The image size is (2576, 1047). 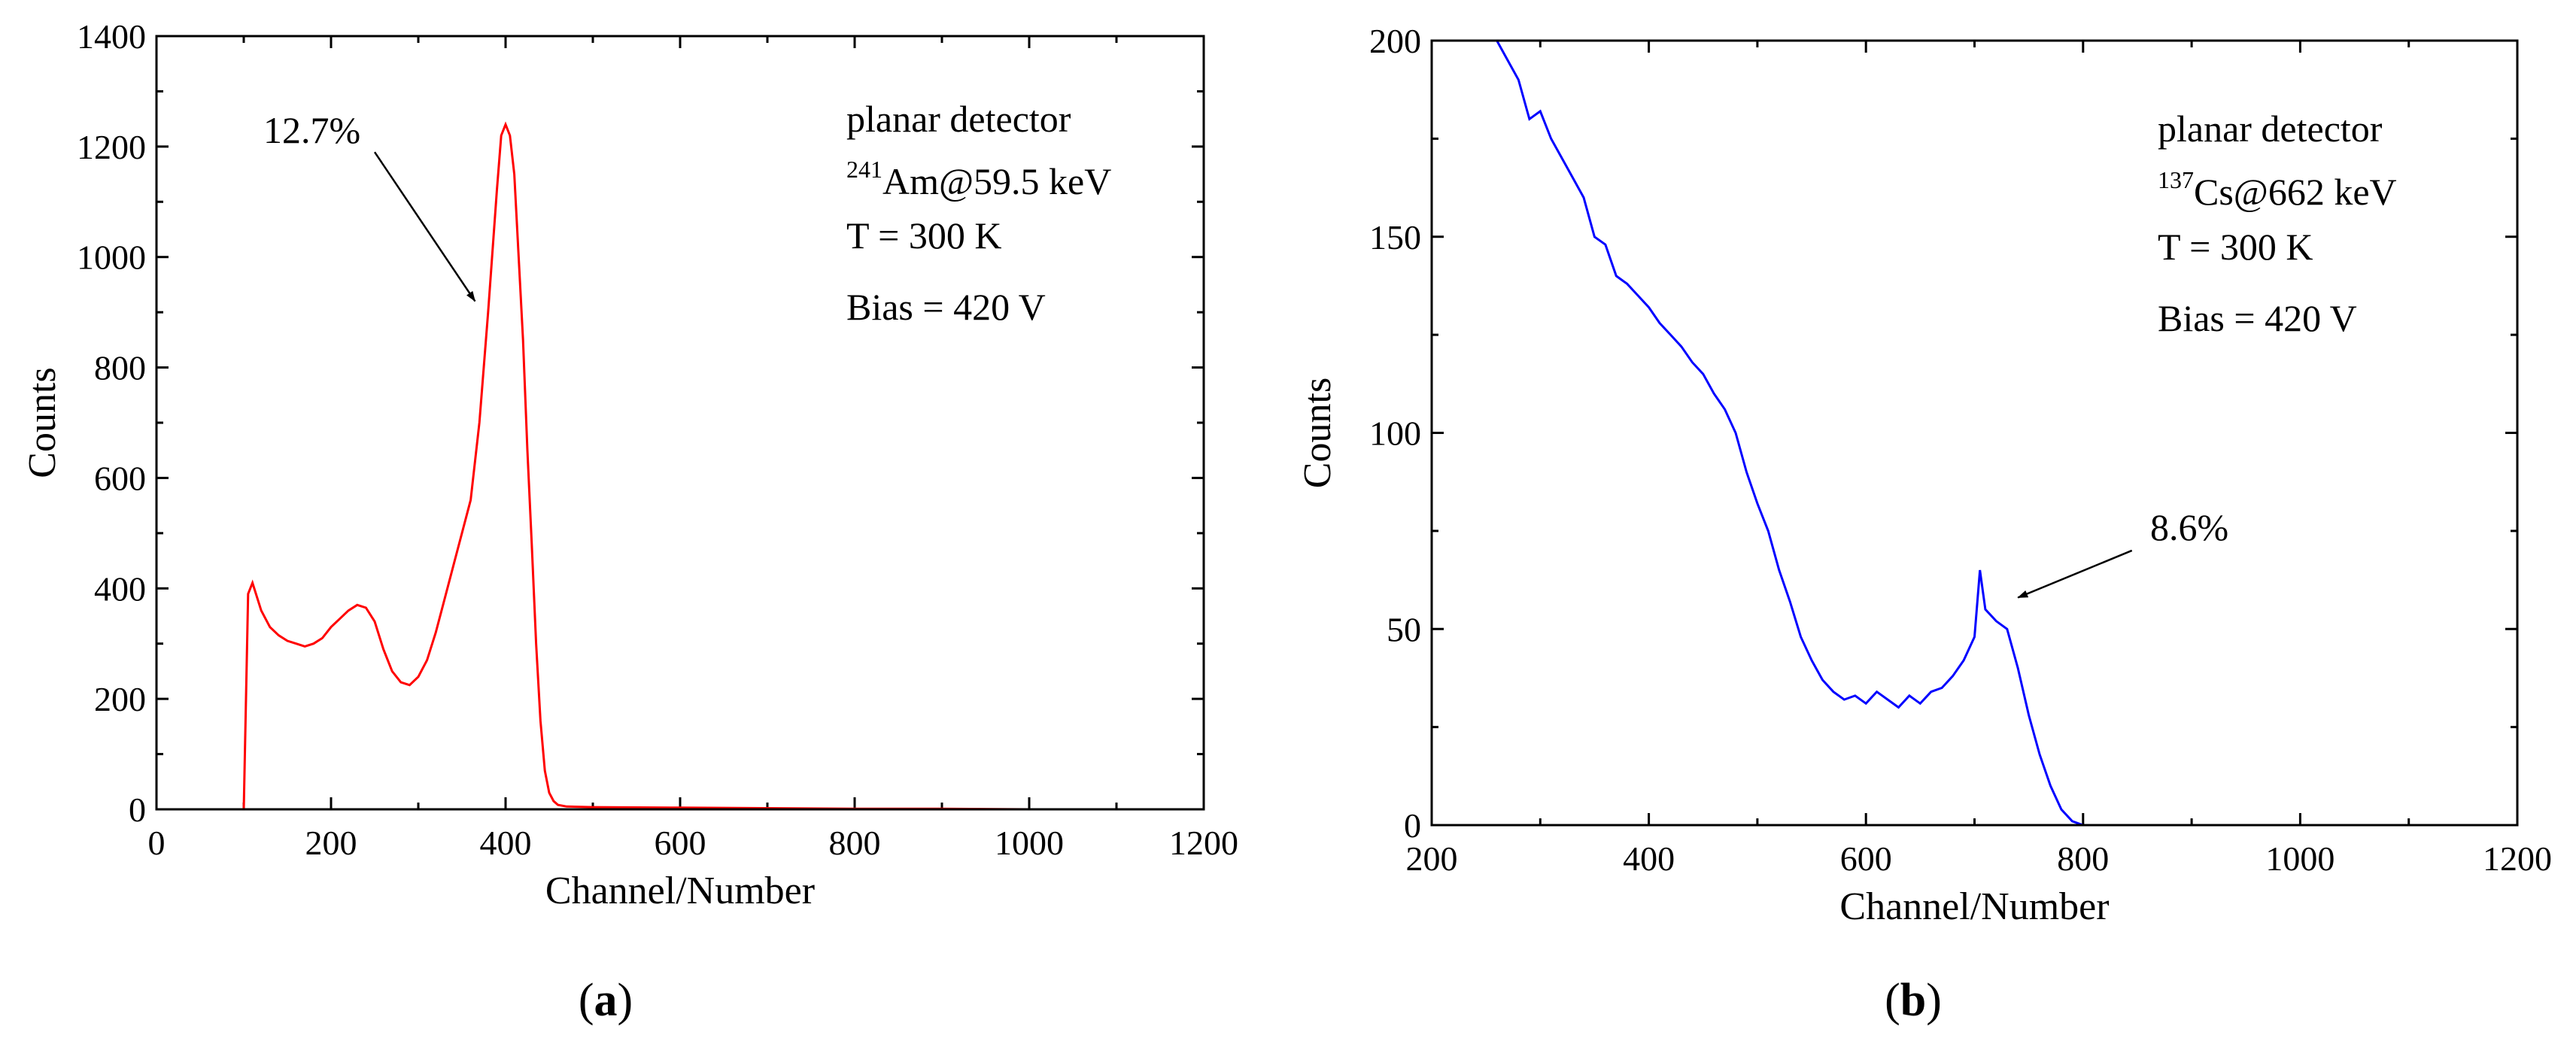 I want to click on panel-a-source-superscript: 241, so click(x=864, y=169).